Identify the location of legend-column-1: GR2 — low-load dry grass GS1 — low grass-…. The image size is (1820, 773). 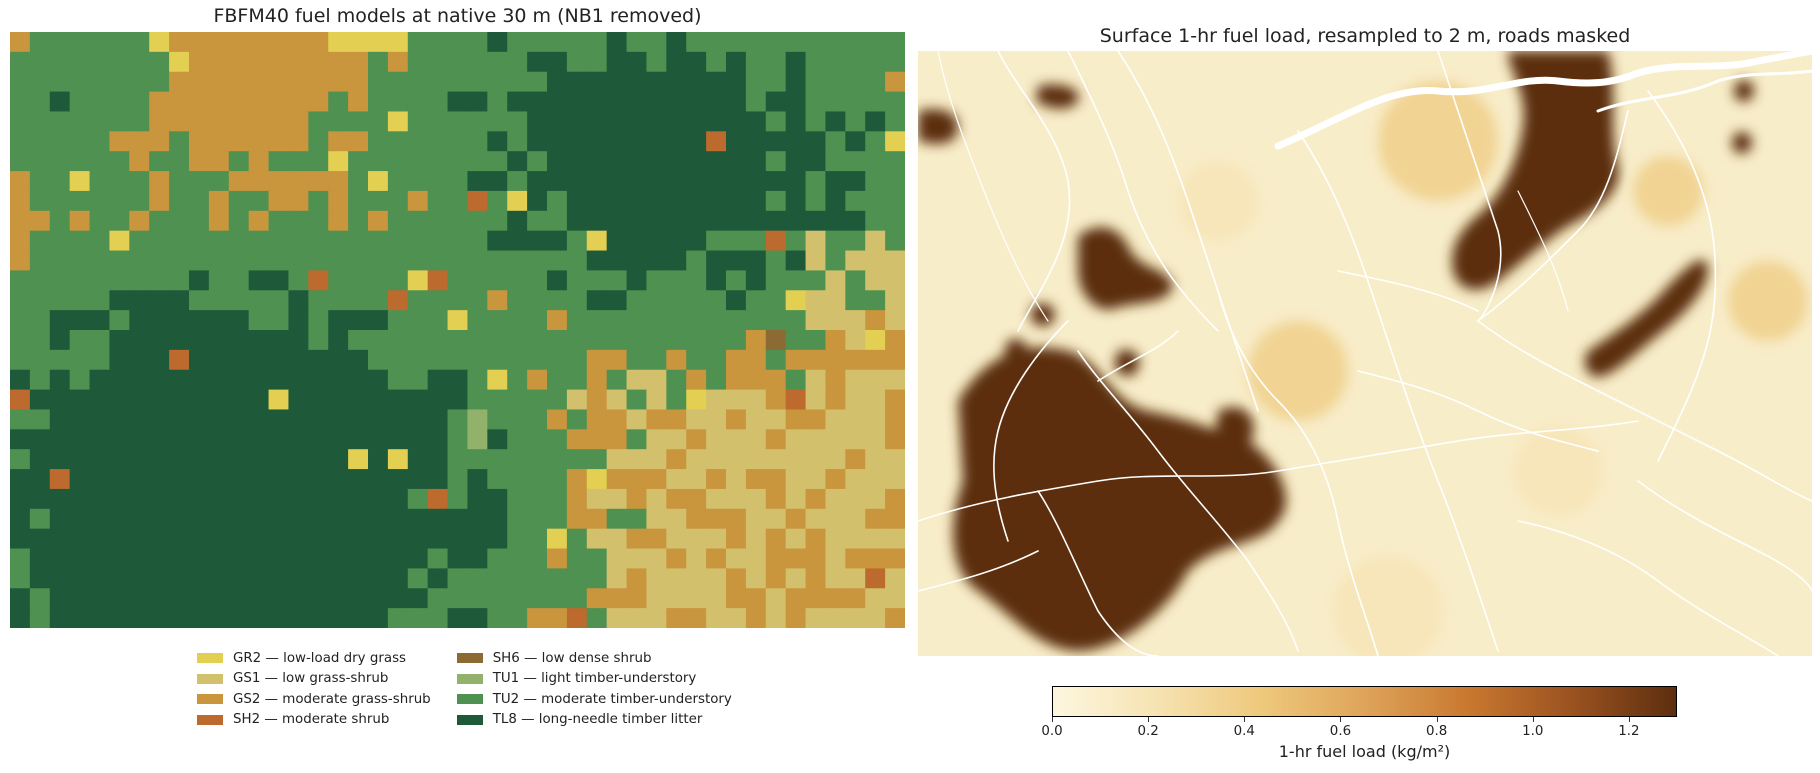
(314, 689).